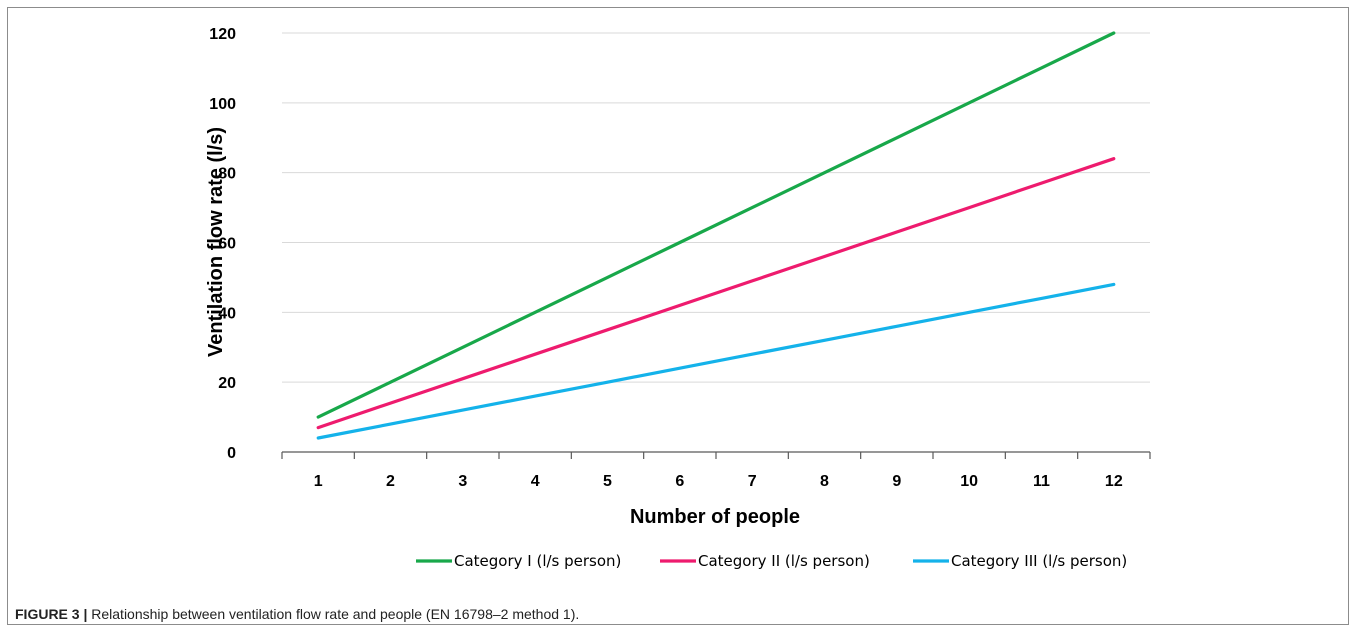  I want to click on x-tick-label: 10, so click(969, 481).